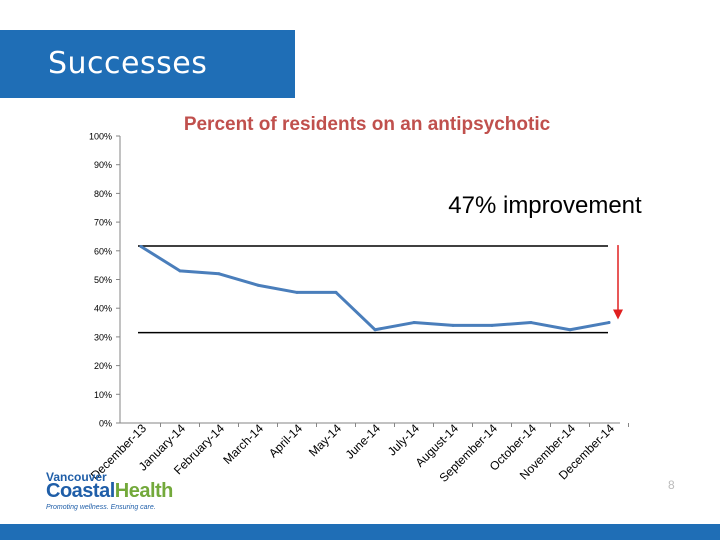  Describe the element at coordinates (243, 444) in the screenshot. I see `x-tick-label: March-14` at that location.